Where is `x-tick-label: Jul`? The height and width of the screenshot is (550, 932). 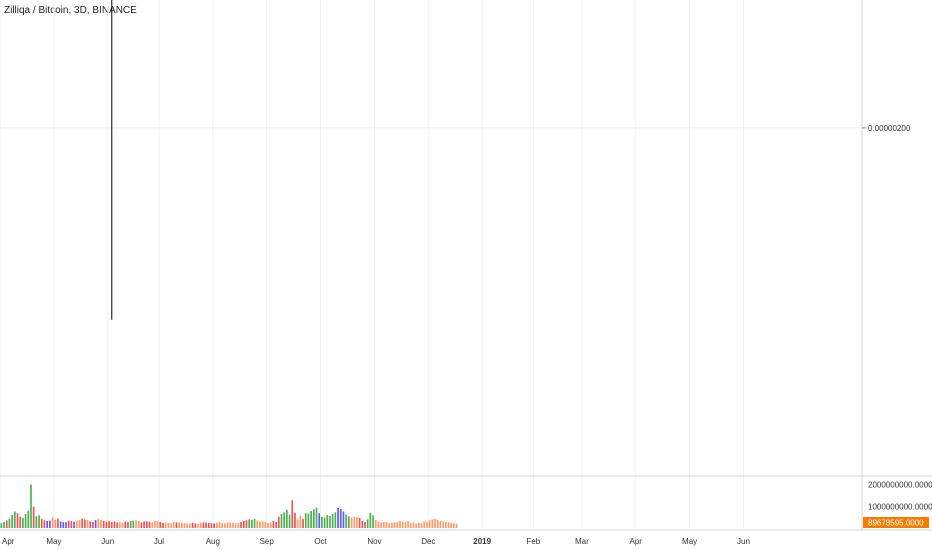 x-tick-label: Jul is located at coordinates (159, 541).